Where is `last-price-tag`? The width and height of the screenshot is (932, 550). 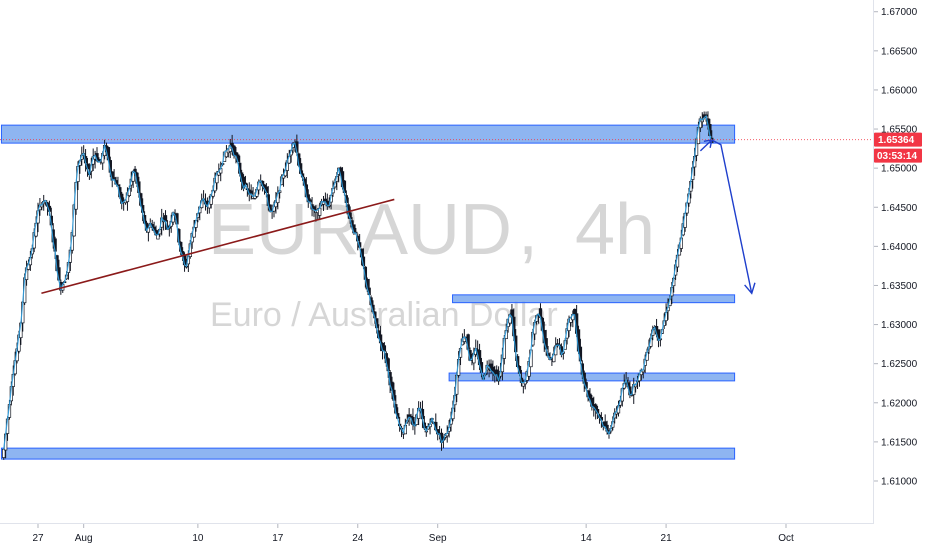 last-price-tag is located at coordinates (898, 139).